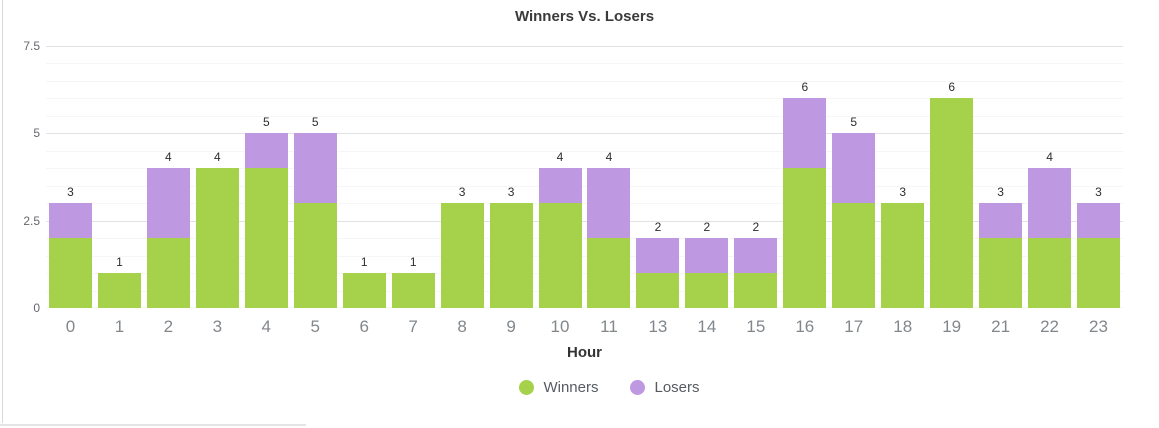  Describe the element at coordinates (70, 192) in the screenshot. I see `bar-total-label-hour-0: 3` at that location.